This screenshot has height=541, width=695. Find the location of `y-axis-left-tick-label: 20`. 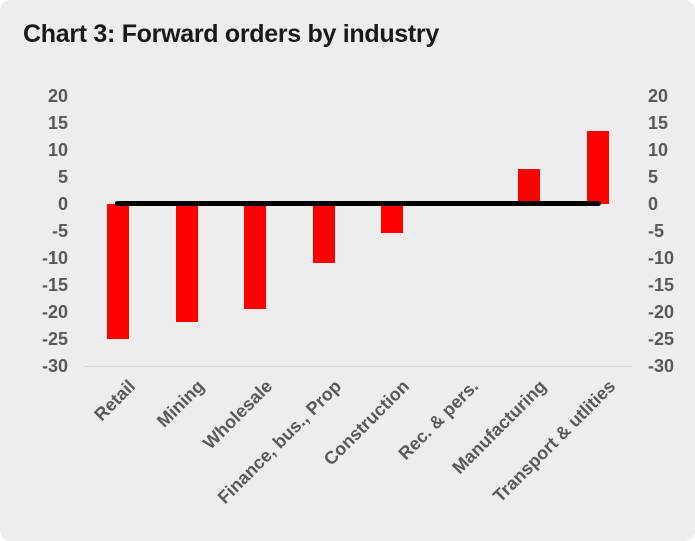

y-axis-left-tick-label: 20 is located at coordinates (57, 96).